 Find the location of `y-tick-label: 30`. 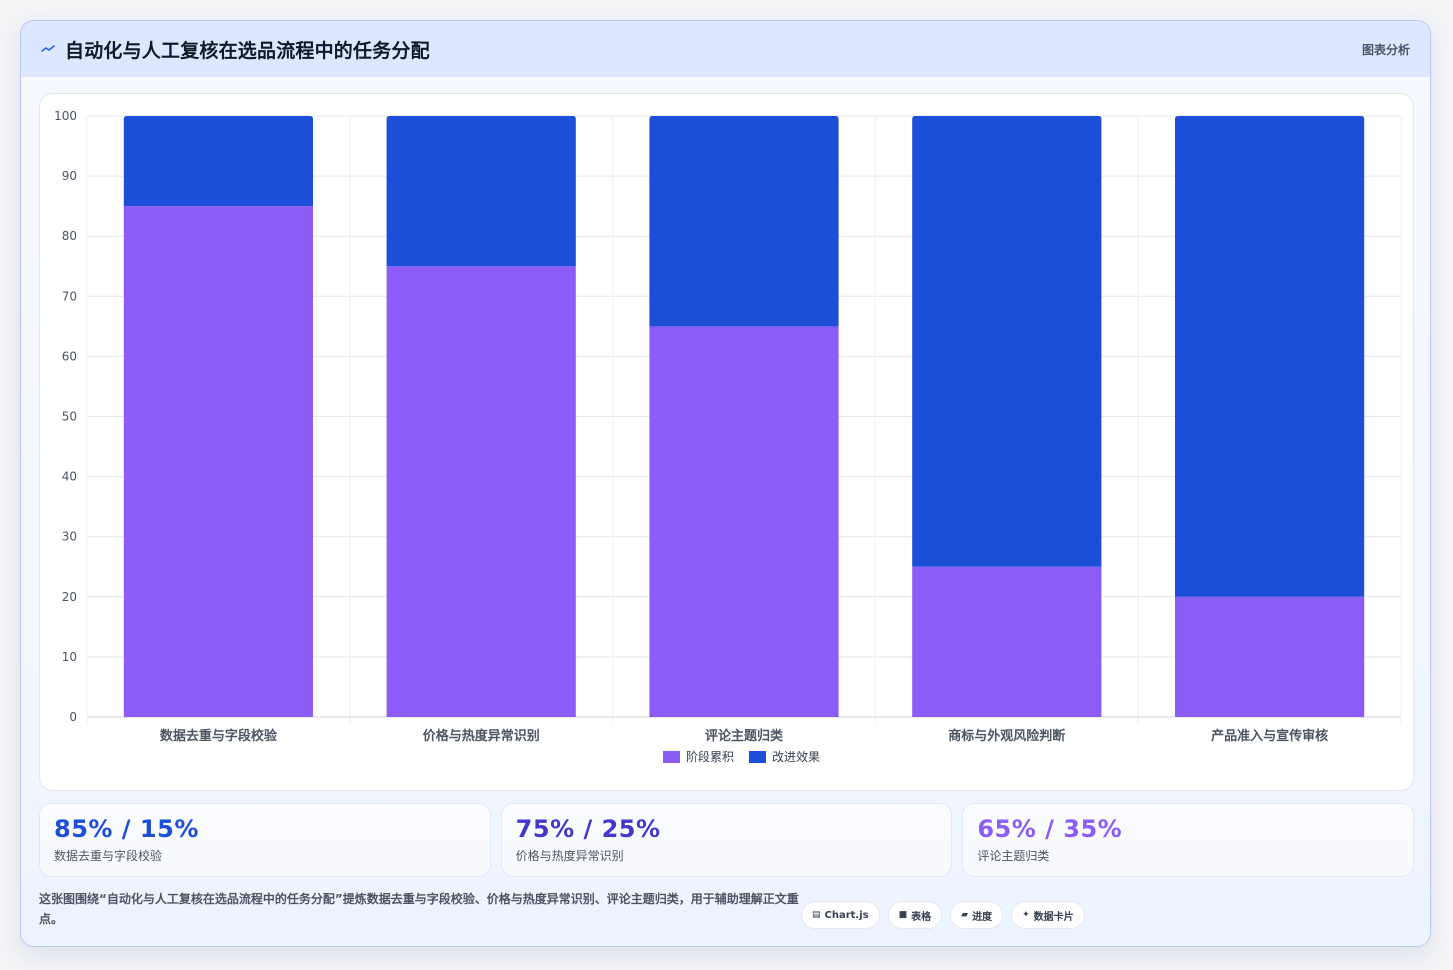

y-tick-label: 30 is located at coordinates (69, 537).